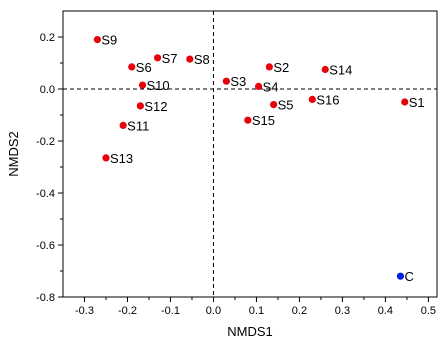 The image size is (440, 342). I want to click on point-s10, so click(142, 85).